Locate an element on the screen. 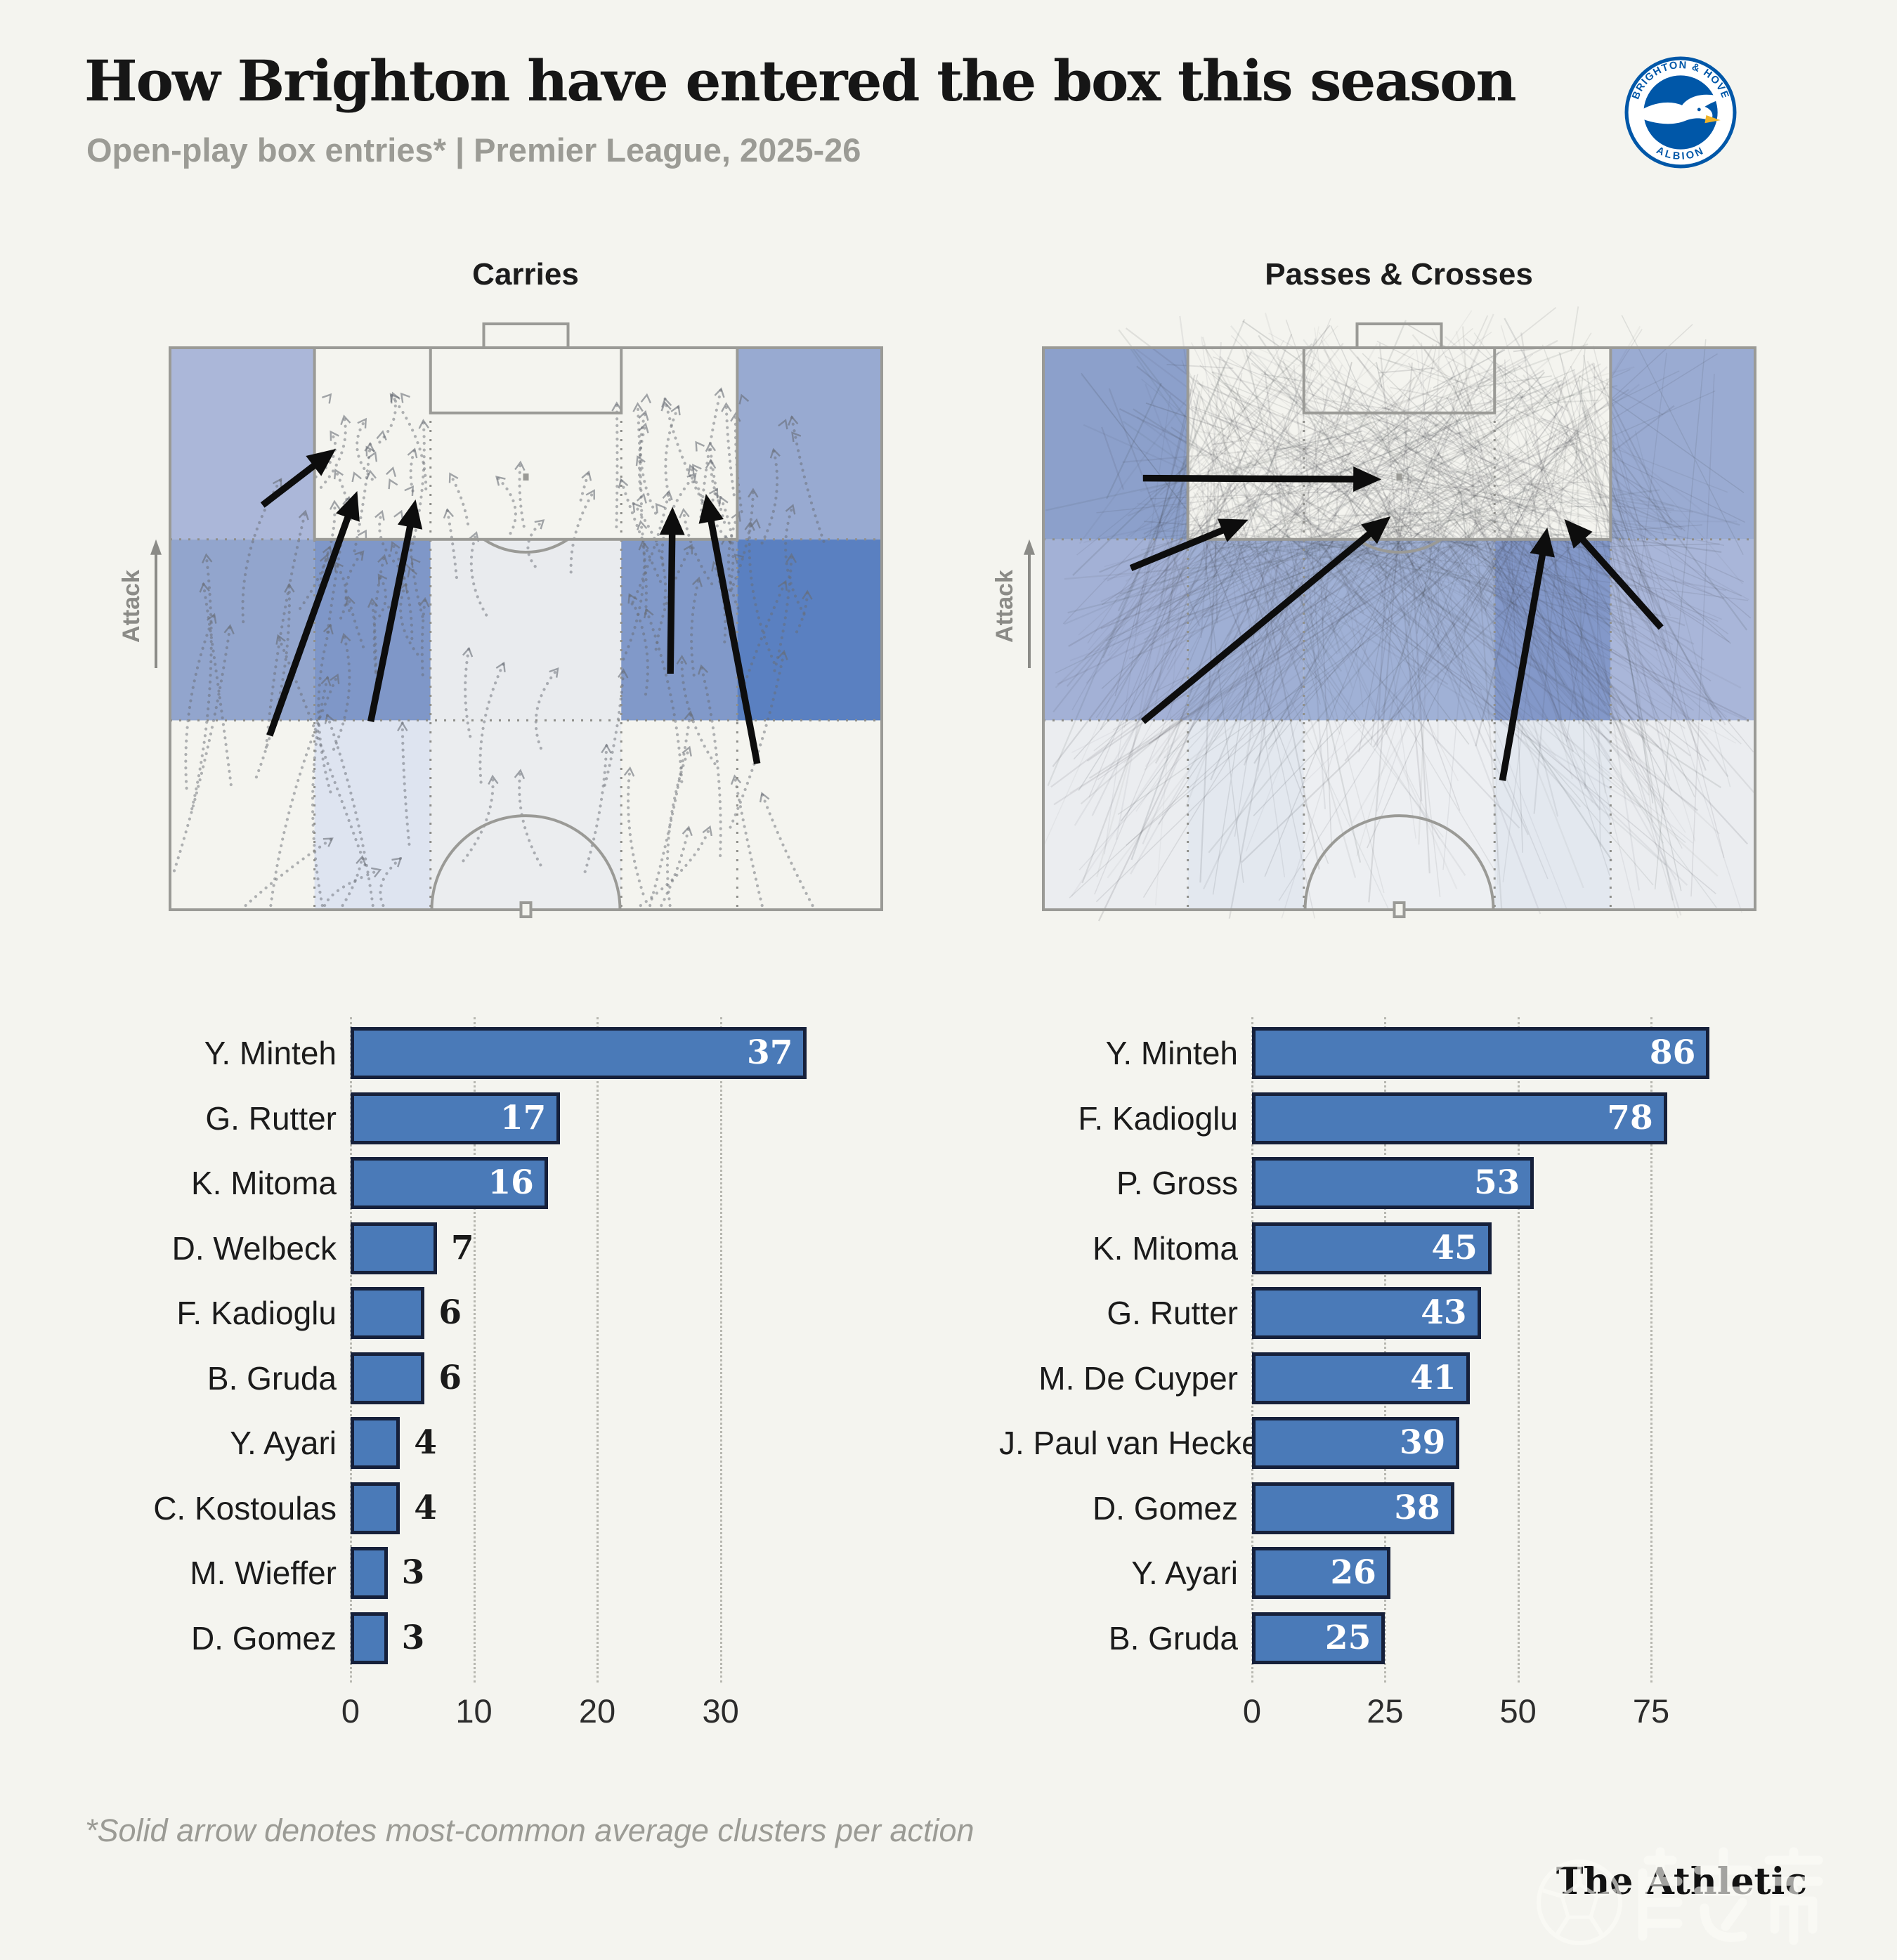 This screenshot has height=1960, width=1897. centre-mark is located at coordinates (526, 909).